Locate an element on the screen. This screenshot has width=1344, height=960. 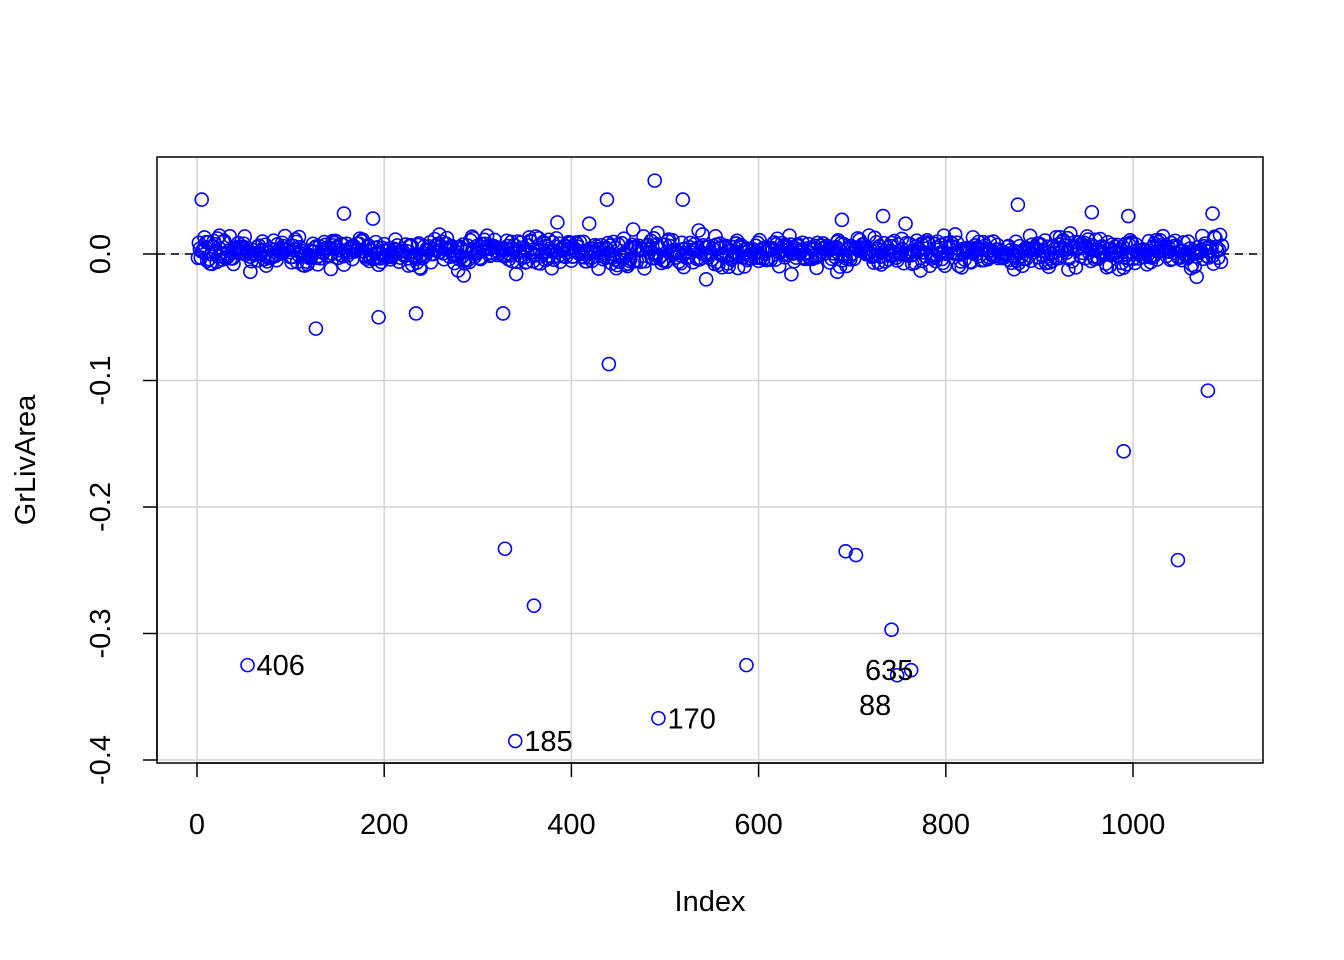
y-tick-label: -0.4 is located at coordinates (101, 760).